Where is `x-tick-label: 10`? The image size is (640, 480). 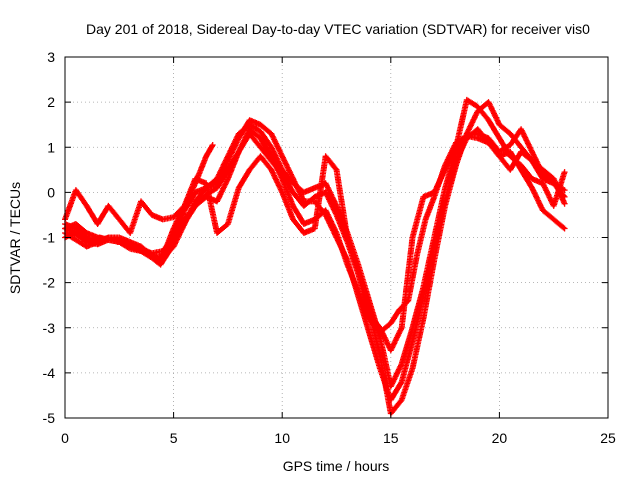 x-tick-label: 10 is located at coordinates (282, 438).